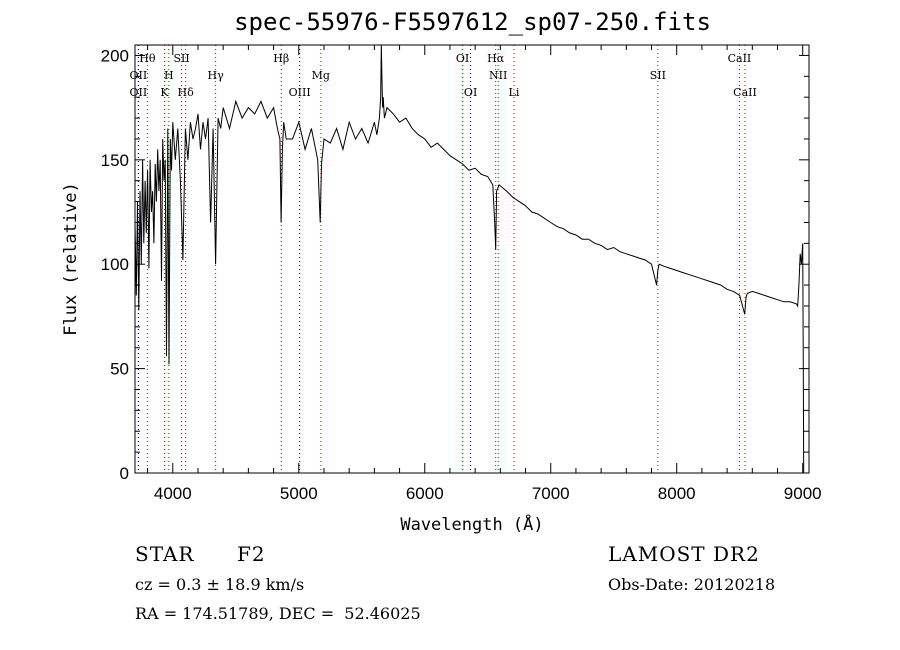 The width and height of the screenshot is (900, 650). What do you see at coordinates (124, 473) in the screenshot?
I see `y-tick-label: 0` at bounding box center [124, 473].